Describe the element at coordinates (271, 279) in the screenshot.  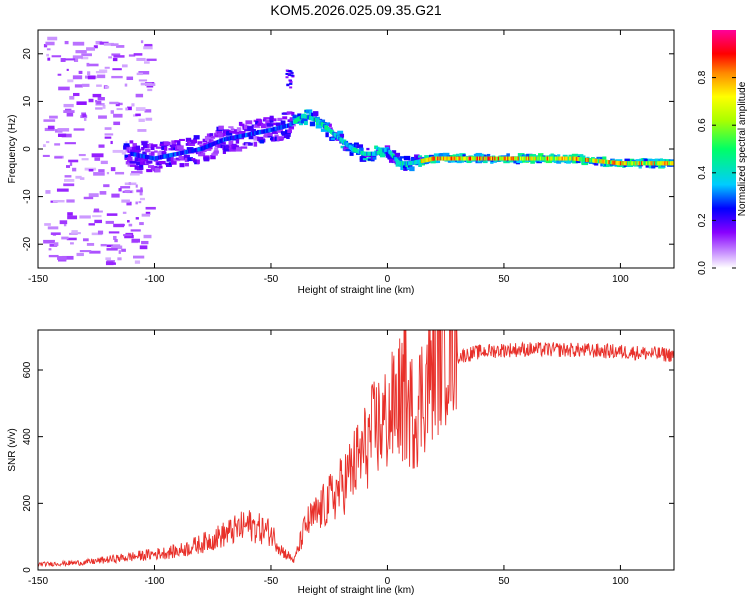
I see `x-tick-label: -50` at that location.